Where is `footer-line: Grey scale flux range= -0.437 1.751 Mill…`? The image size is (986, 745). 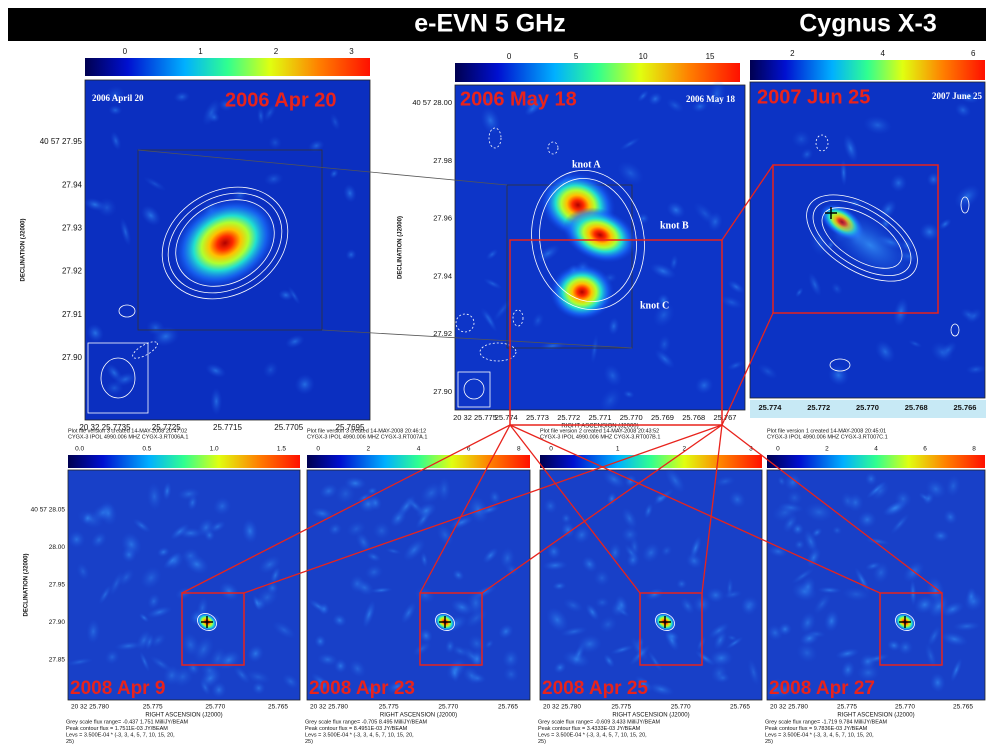
footer-line: Grey scale flux range= -0.437 1.751 Mill… is located at coordinates (127, 722).